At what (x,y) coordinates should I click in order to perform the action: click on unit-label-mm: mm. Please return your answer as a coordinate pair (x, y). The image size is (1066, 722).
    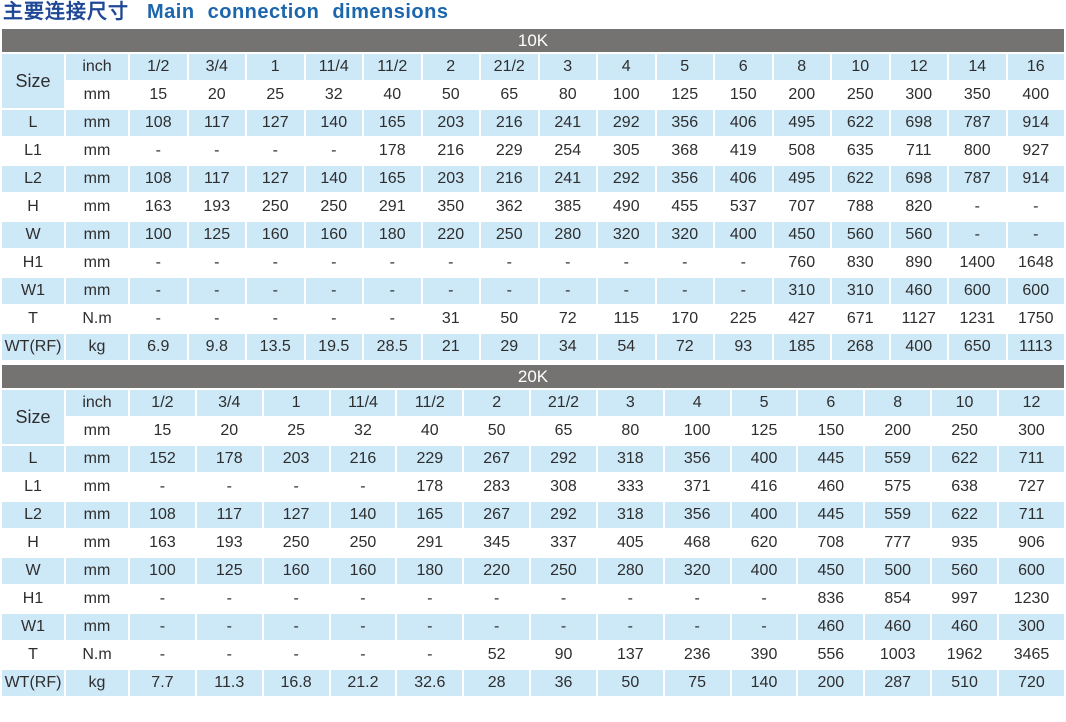
    Looking at the image, I should click on (97, 431).